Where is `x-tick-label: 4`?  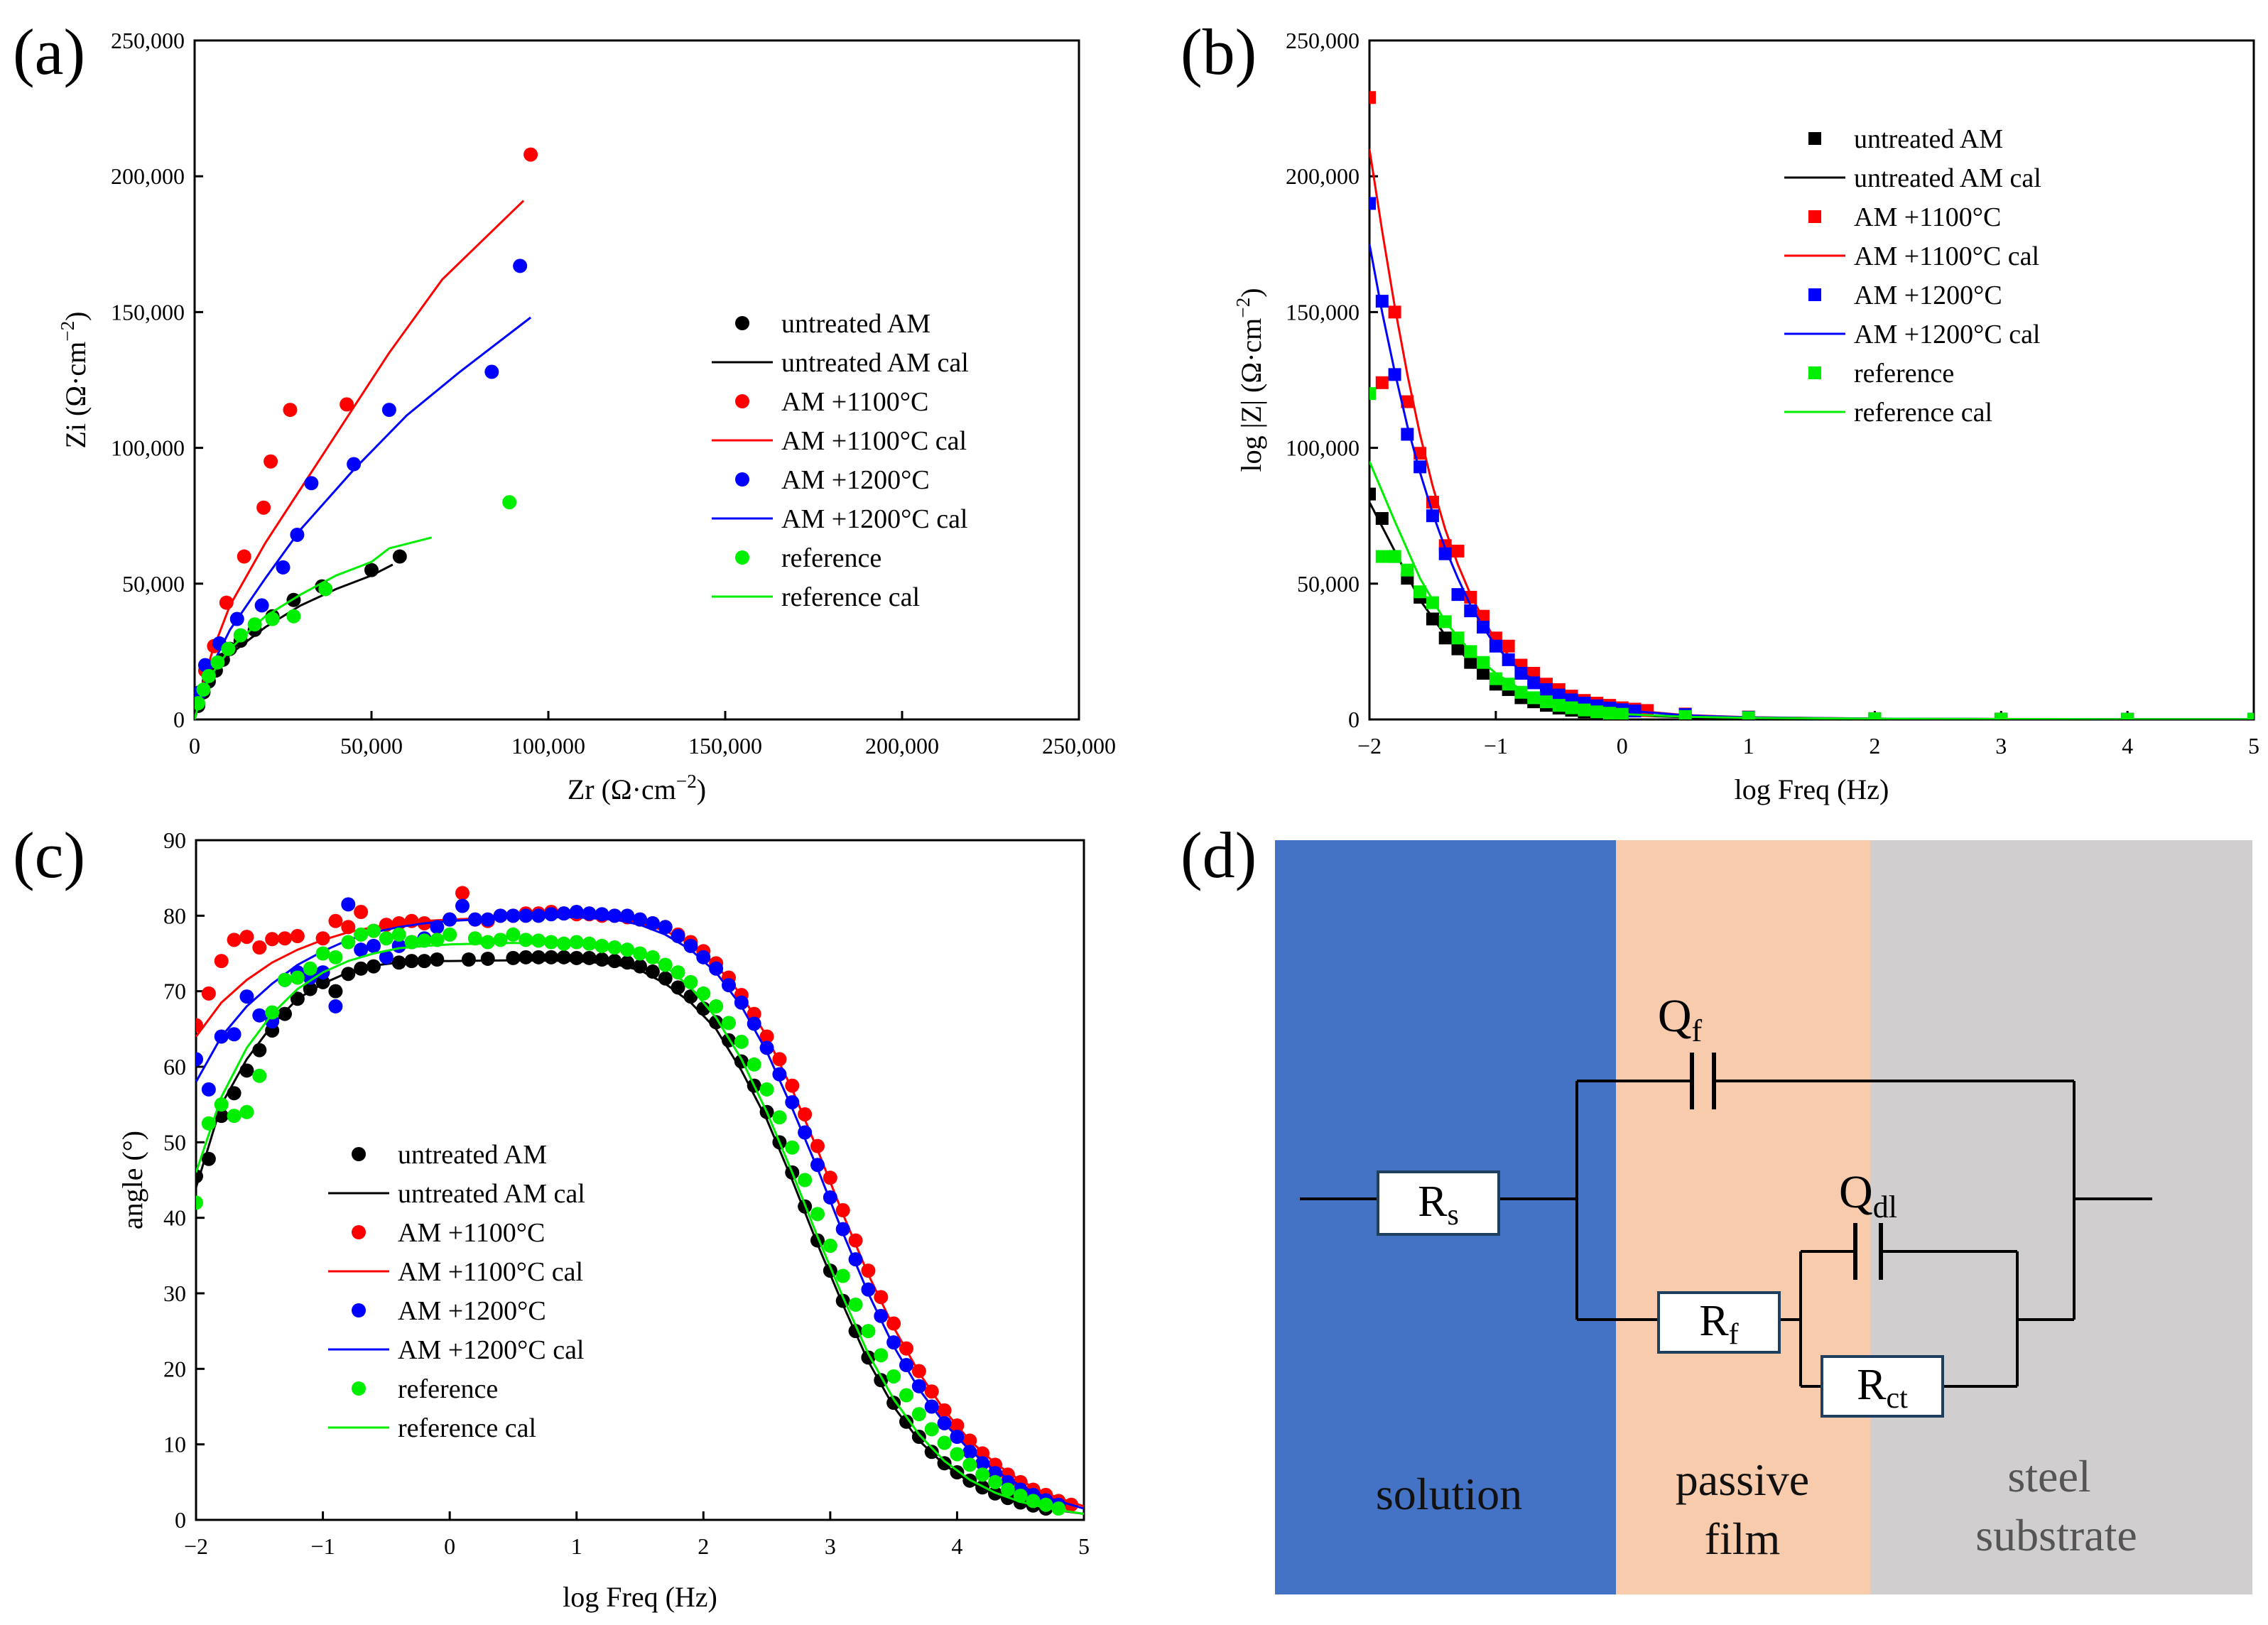
x-tick-label: 4 is located at coordinates (2127, 746).